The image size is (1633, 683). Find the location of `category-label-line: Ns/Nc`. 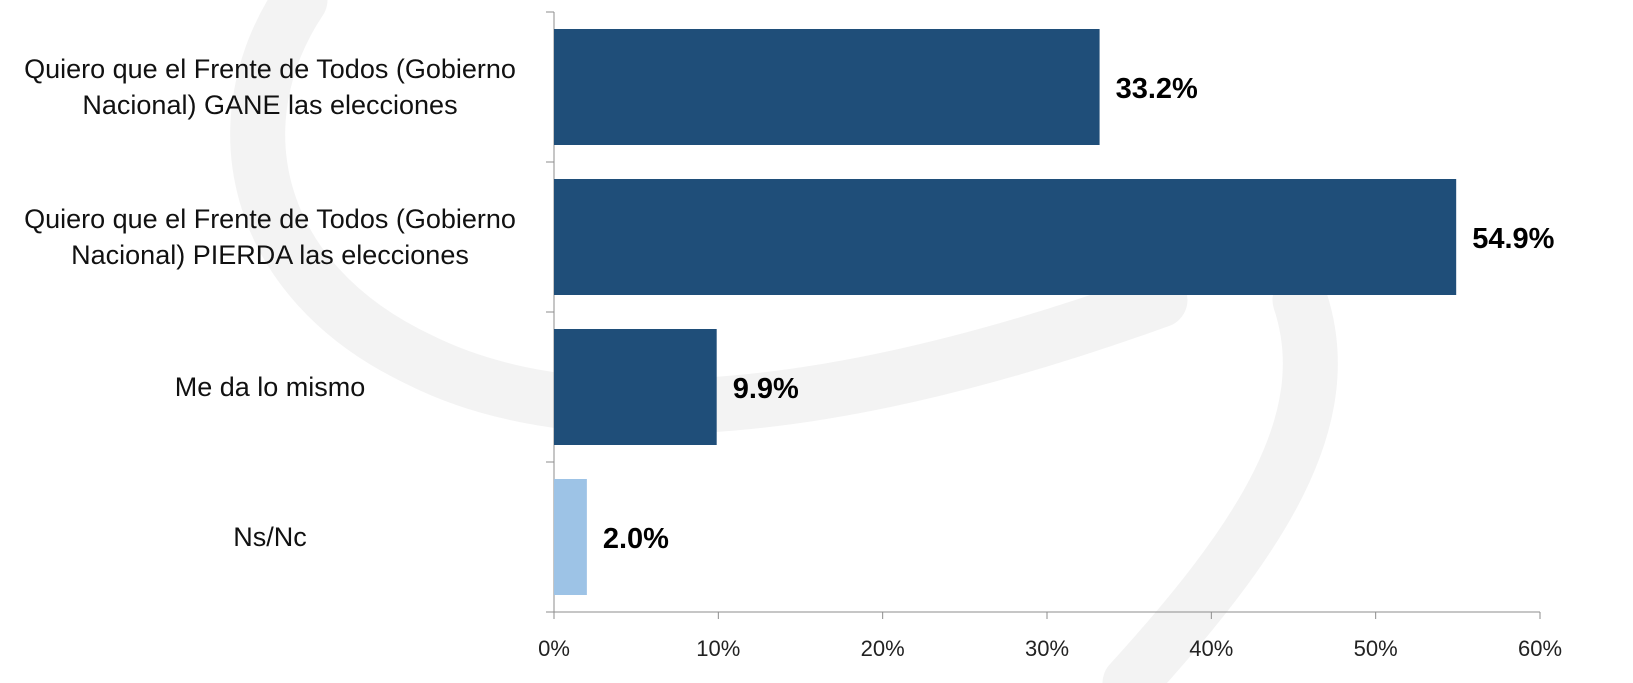

category-label-line: Ns/Nc is located at coordinates (270, 537).